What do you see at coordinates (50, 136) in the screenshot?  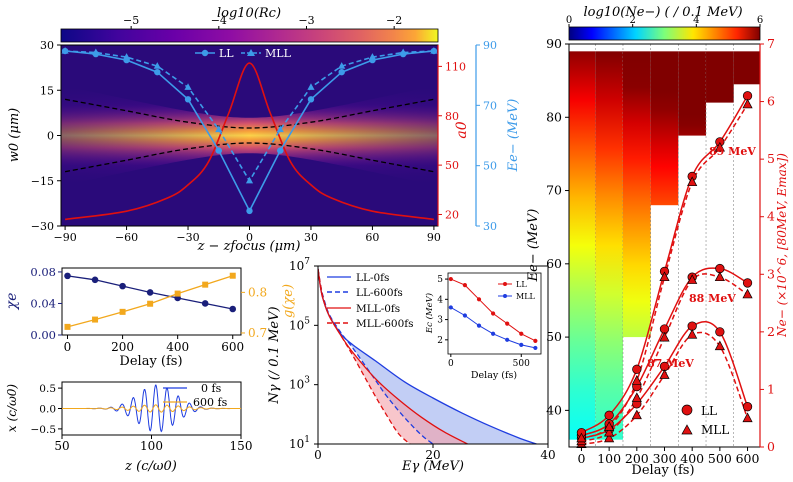 I see `y-tick-label: 0` at bounding box center [50, 136].